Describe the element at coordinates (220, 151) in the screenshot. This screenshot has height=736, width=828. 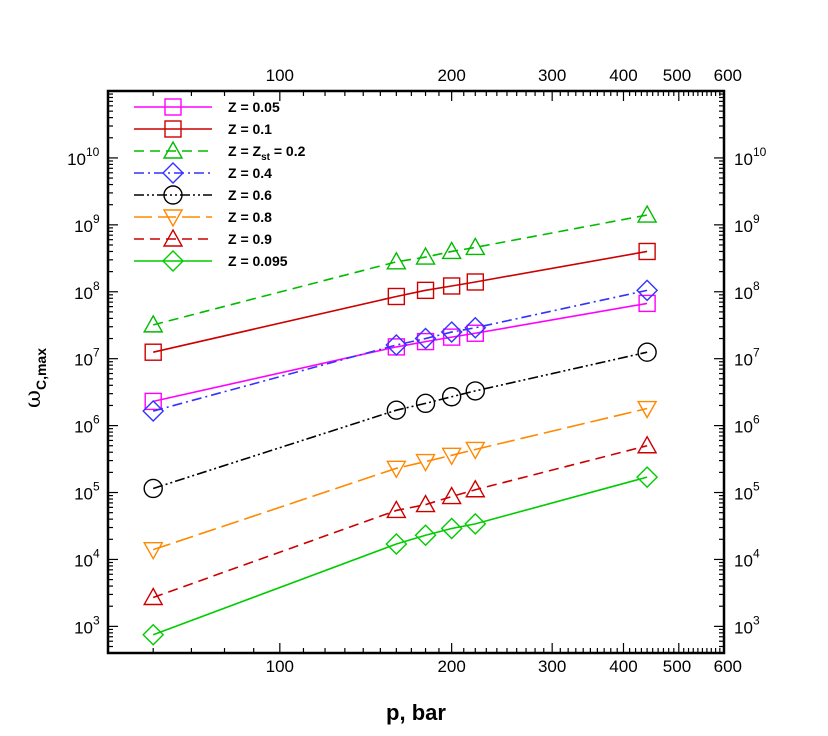
I see `legend-entry-2: Z = Zst = 0.2` at that location.